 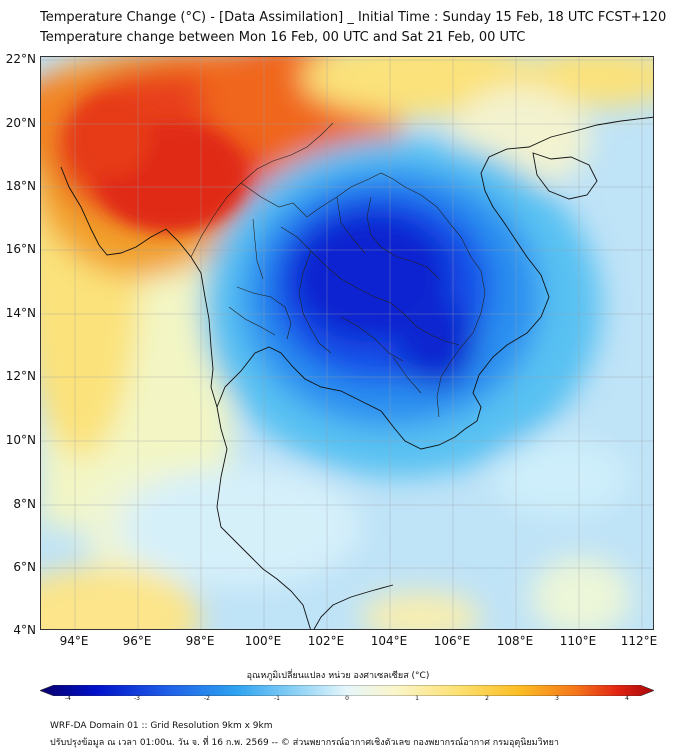 What do you see at coordinates (578, 641) in the screenshot?
I see `lon-label: 110°E` at bounding box center [578, 641].